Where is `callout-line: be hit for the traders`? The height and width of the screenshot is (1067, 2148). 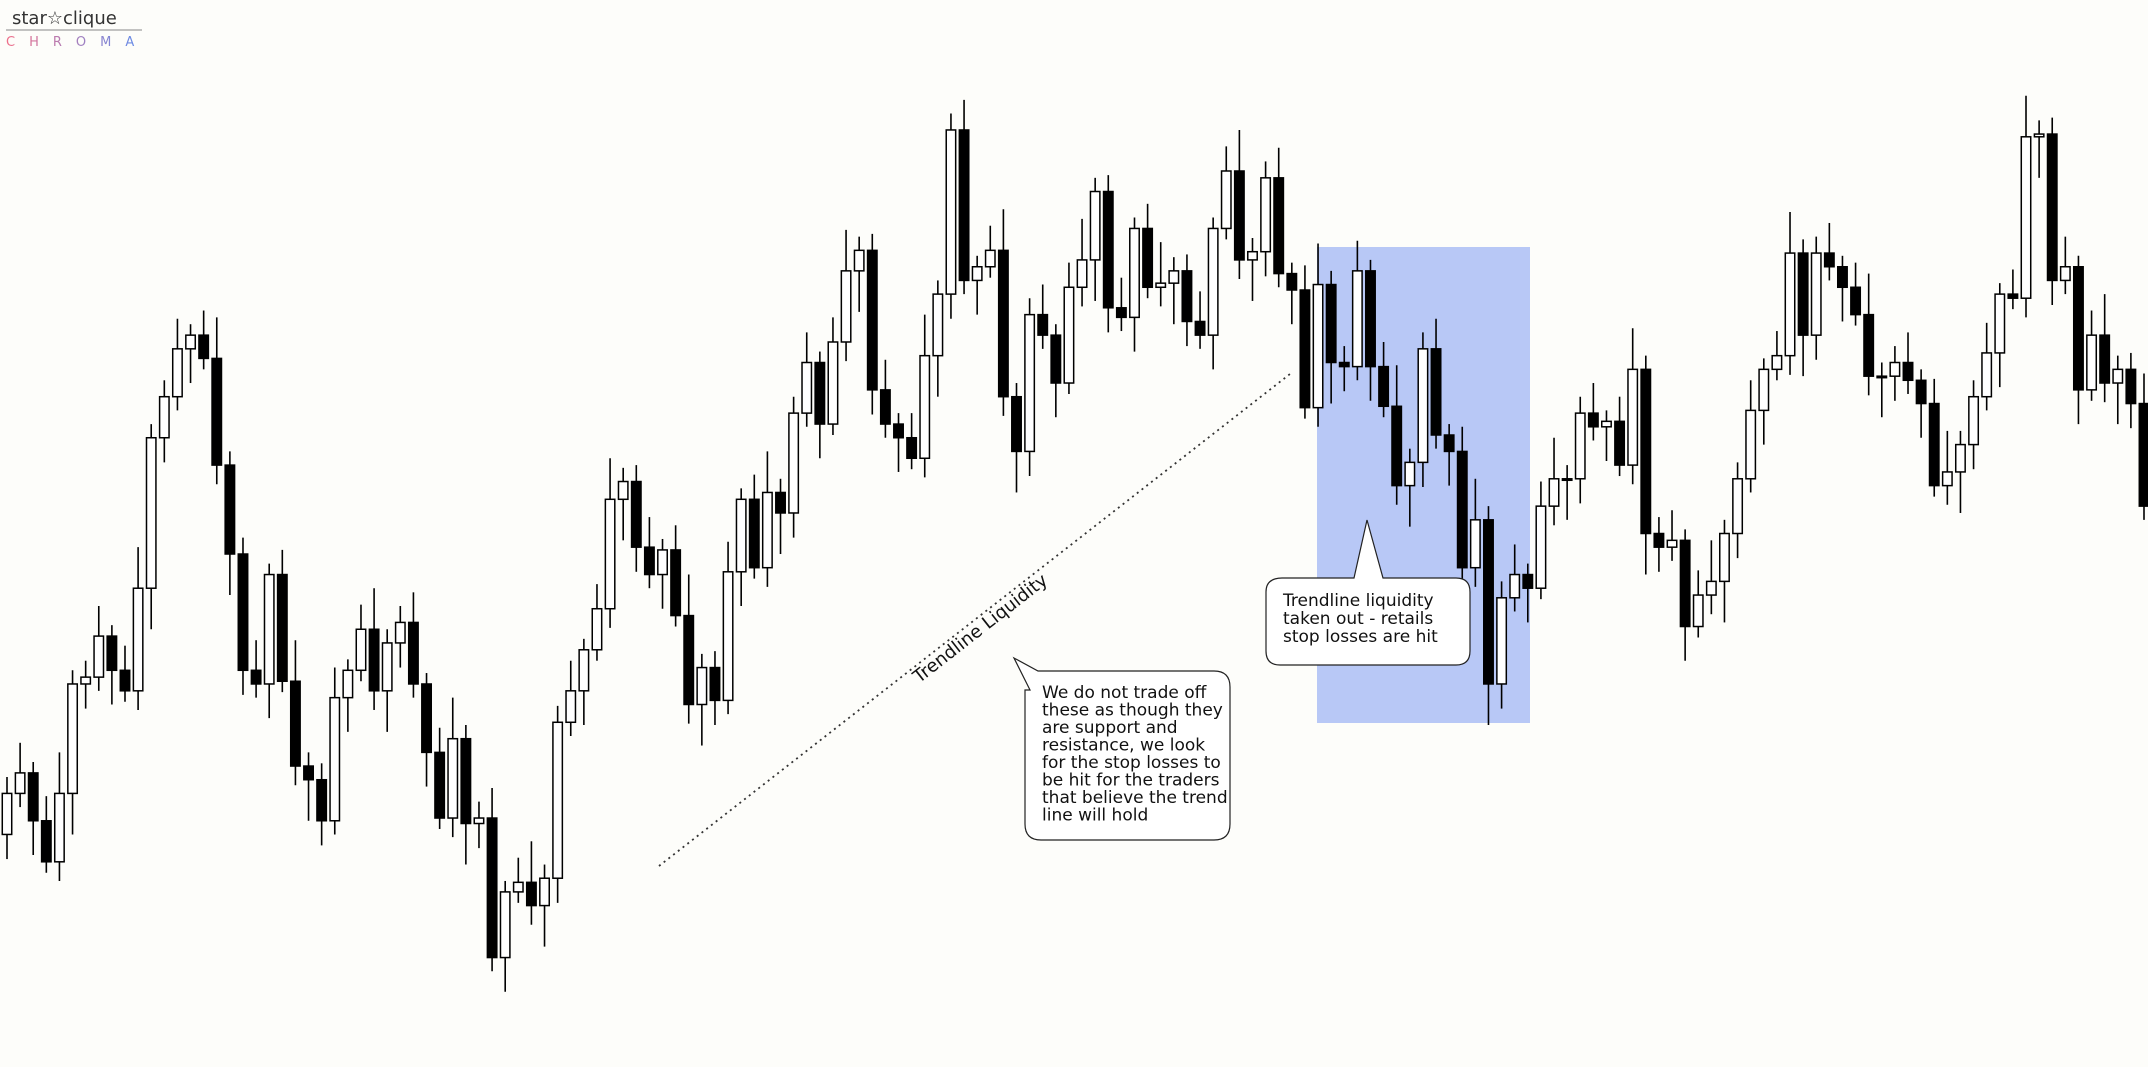
callout-line: be hit for the traders is located at coordinates (1131, 781).